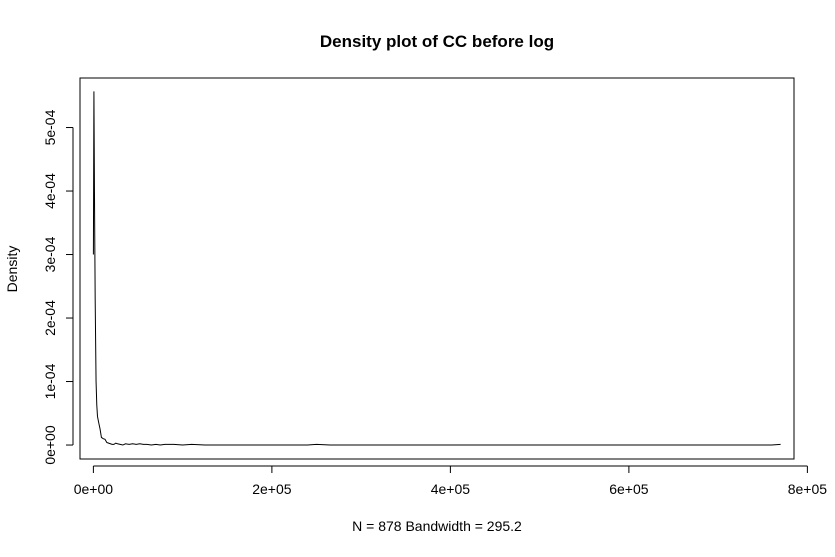  Describe the element at coordinates (50, 127) in the screenshot. I see `y-tick-label: 5e-04` at that location.